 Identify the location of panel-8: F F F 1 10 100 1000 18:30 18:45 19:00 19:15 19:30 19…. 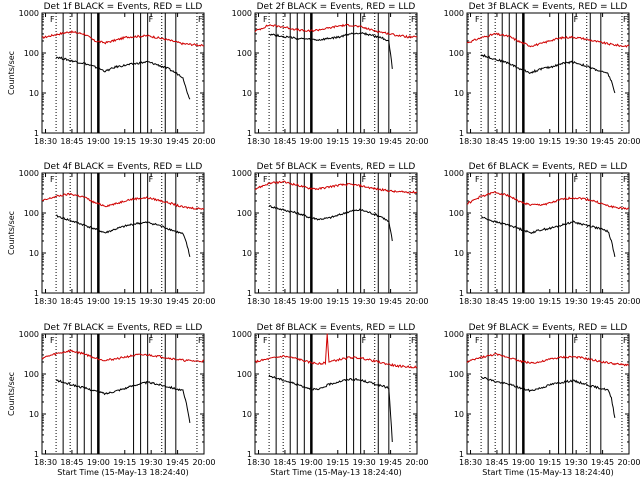
(330, 400).